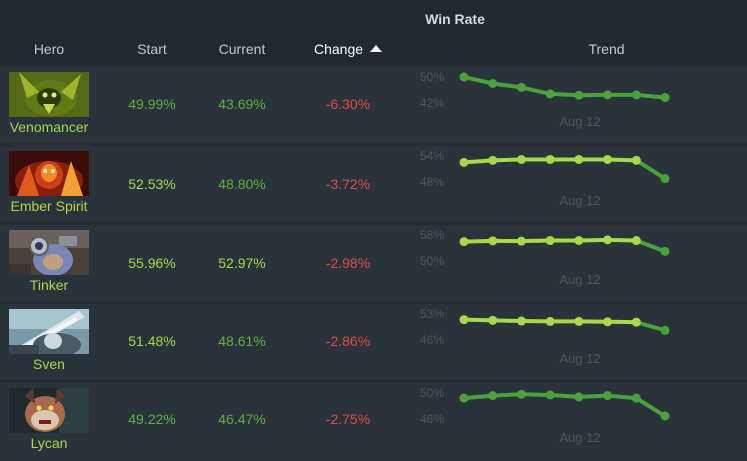  What do you see at coordinates (152, 184) in the screenshot?
I see `start-win-rate: 52.53%` at bounding box center [152, 184].